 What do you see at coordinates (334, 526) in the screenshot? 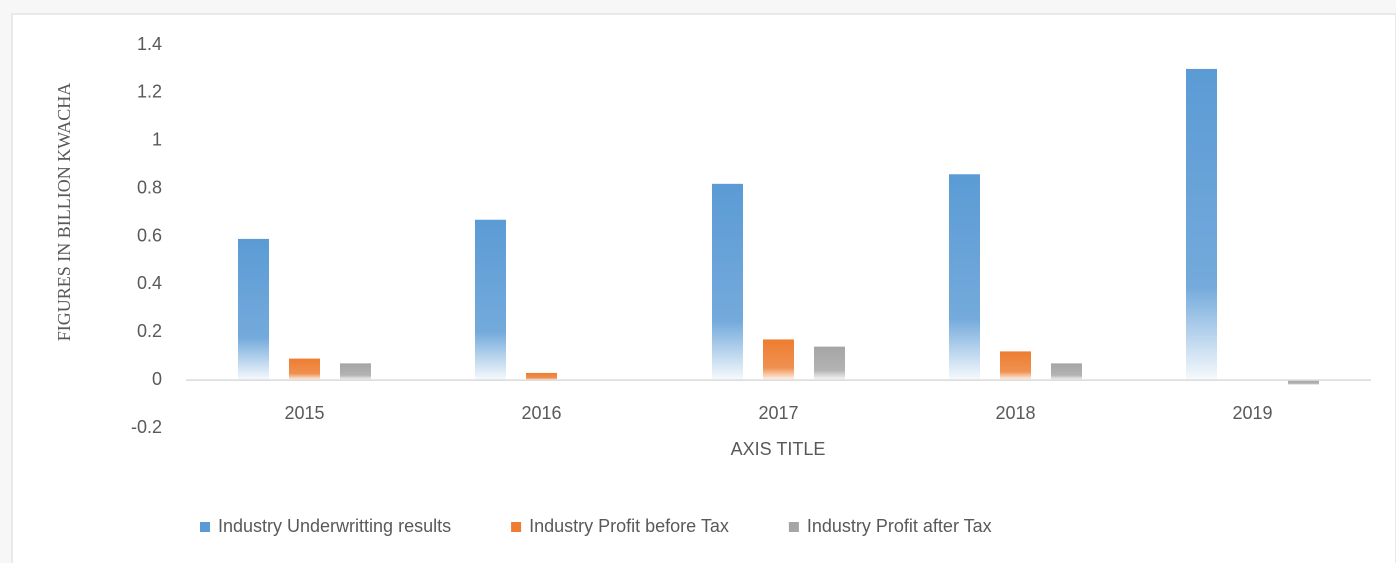
I see `legend-label: Industry Underwritting results` at bounding box center [334, 526].